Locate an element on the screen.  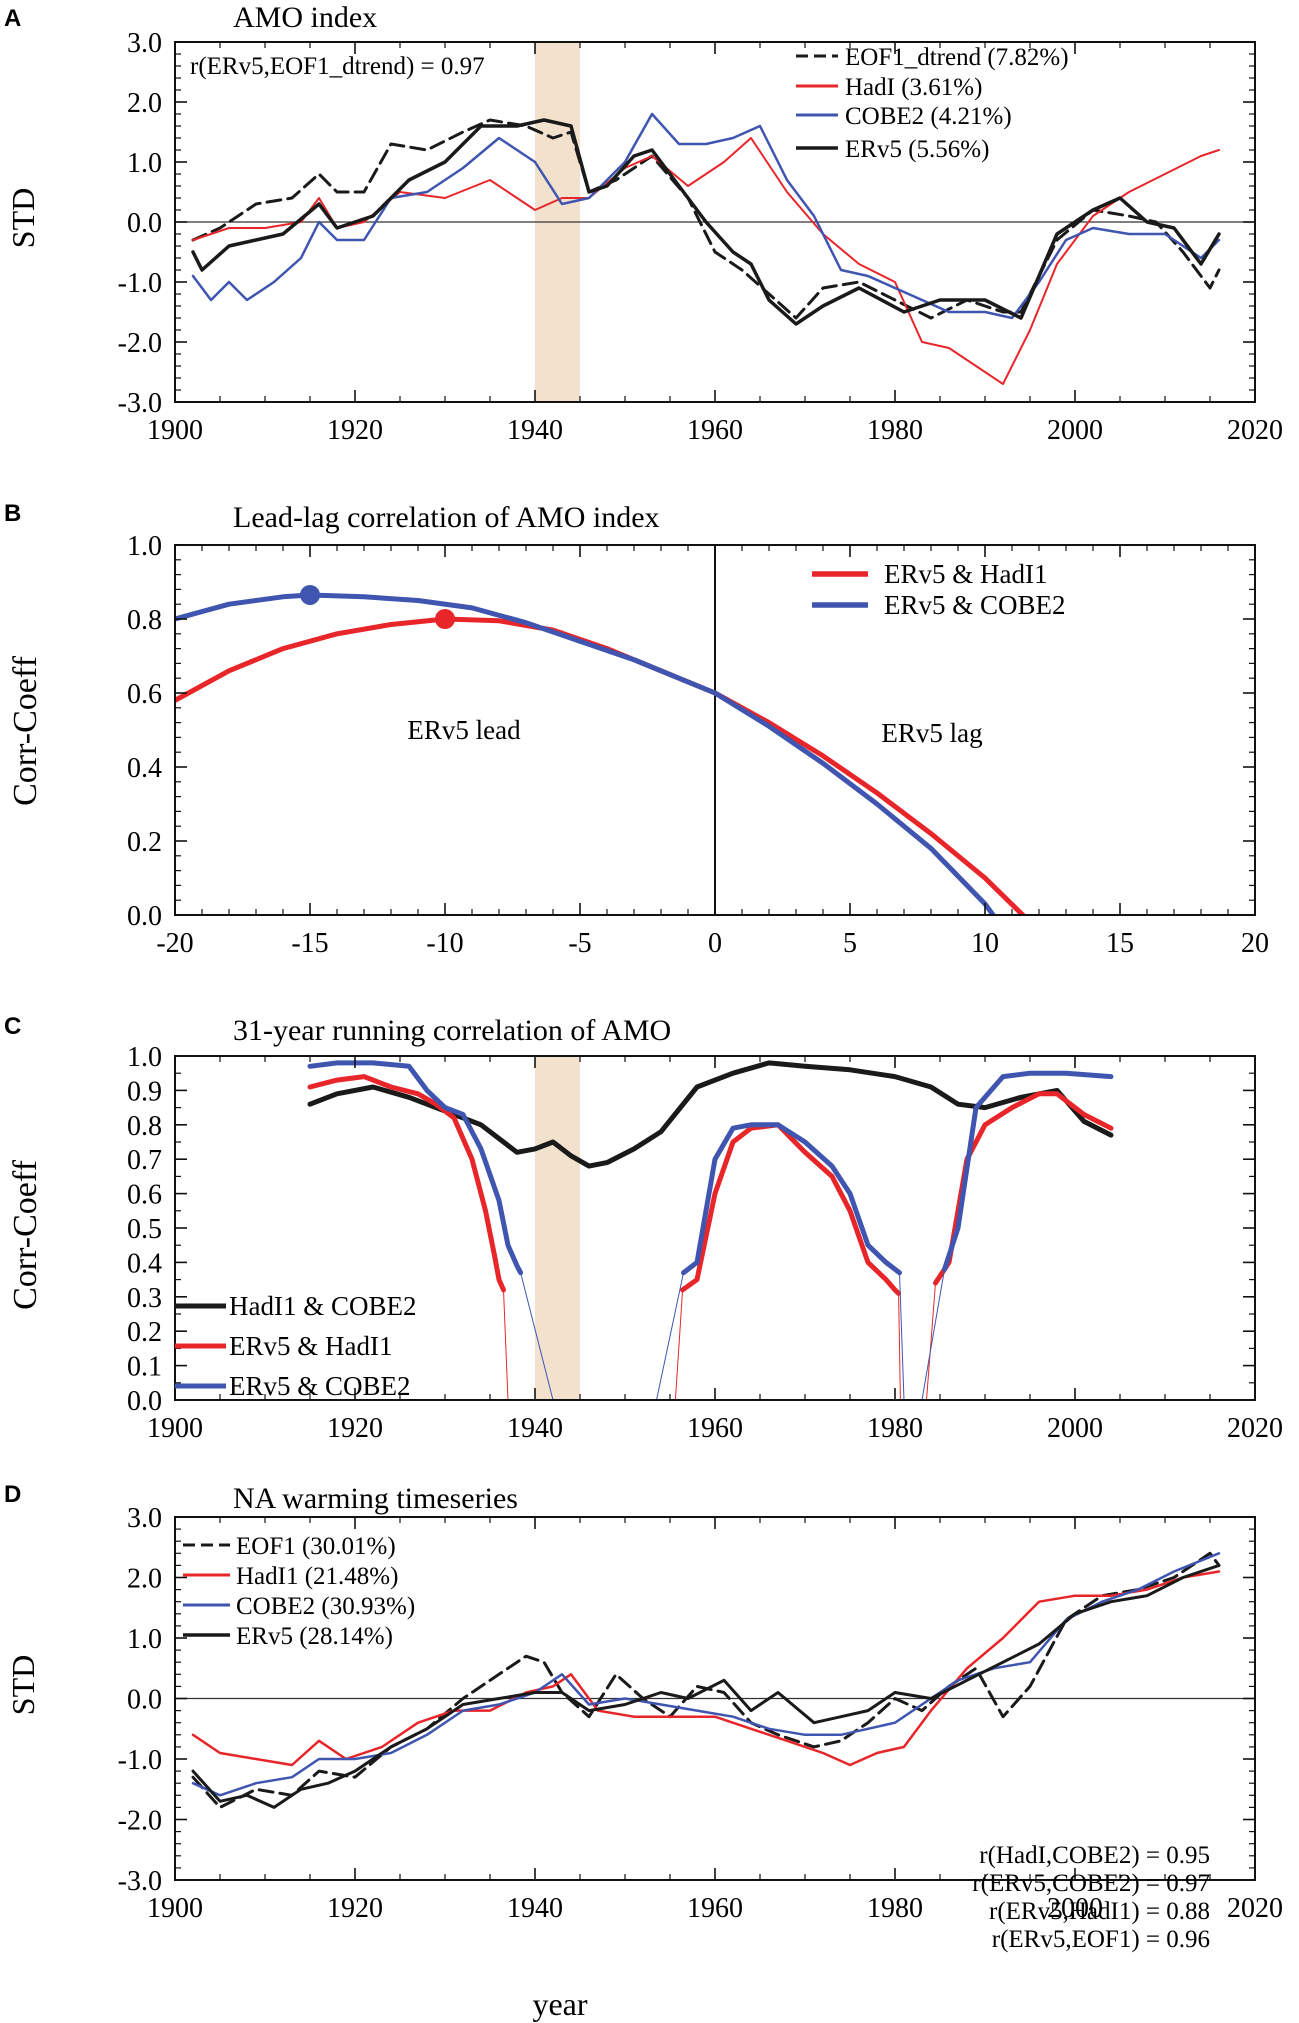
shaded-period is located at coordinates (557, 1228).